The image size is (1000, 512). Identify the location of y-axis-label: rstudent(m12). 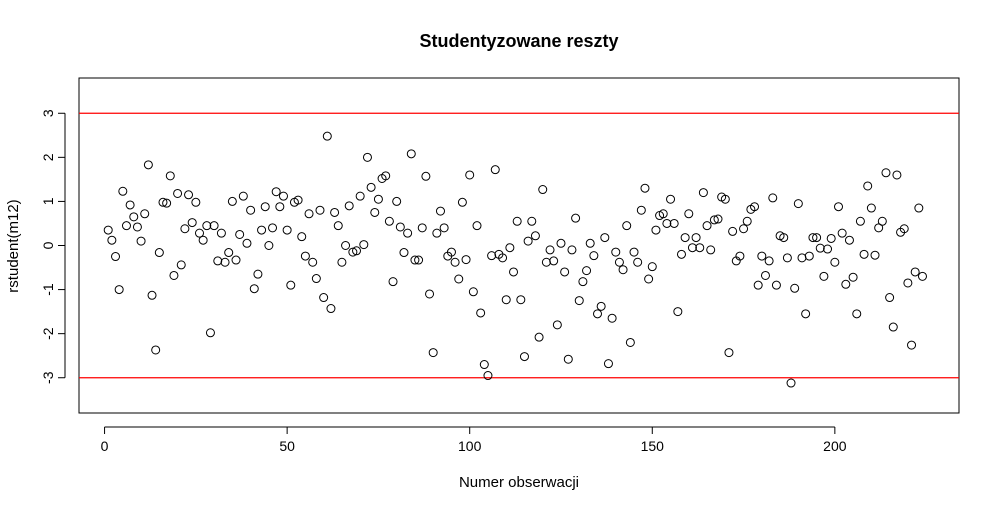
(13, 245).